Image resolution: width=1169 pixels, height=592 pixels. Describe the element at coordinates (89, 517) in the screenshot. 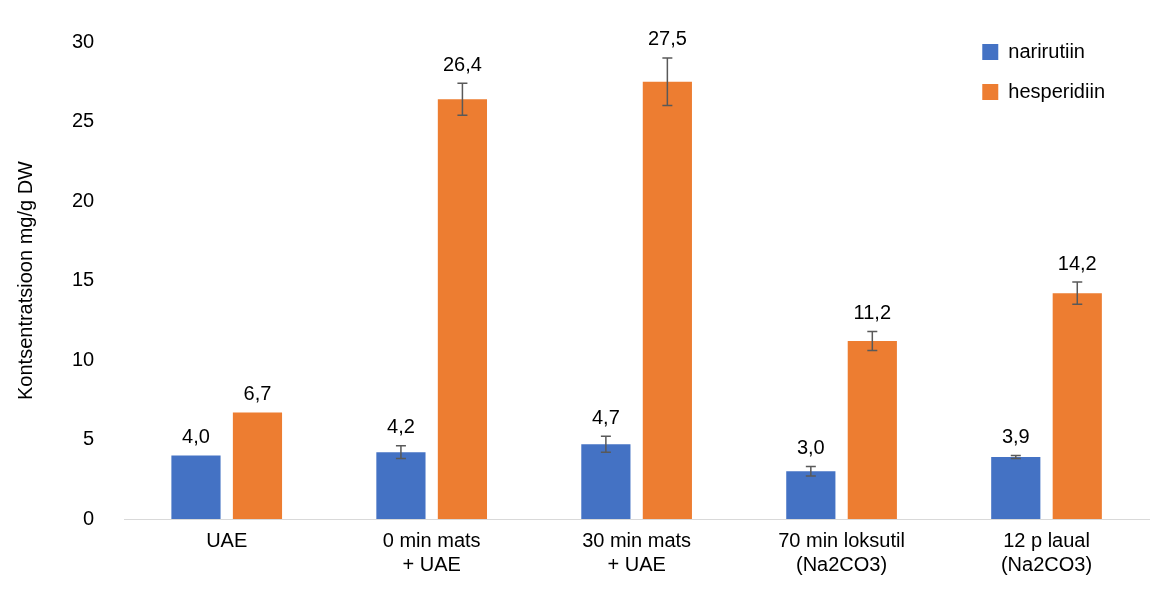

I see `y-tick-label: 0` at that location.